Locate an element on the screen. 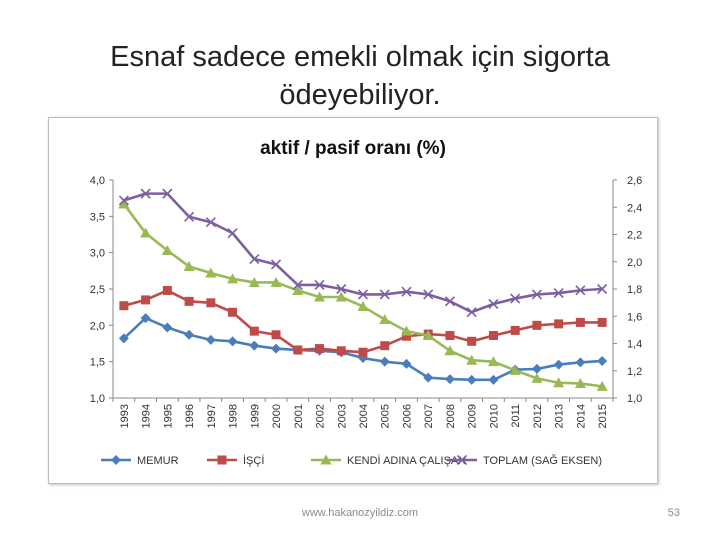 This screenshot has width=720, height=540. y-left-tick-label: 3,5 is located at coordinates (97, 217).